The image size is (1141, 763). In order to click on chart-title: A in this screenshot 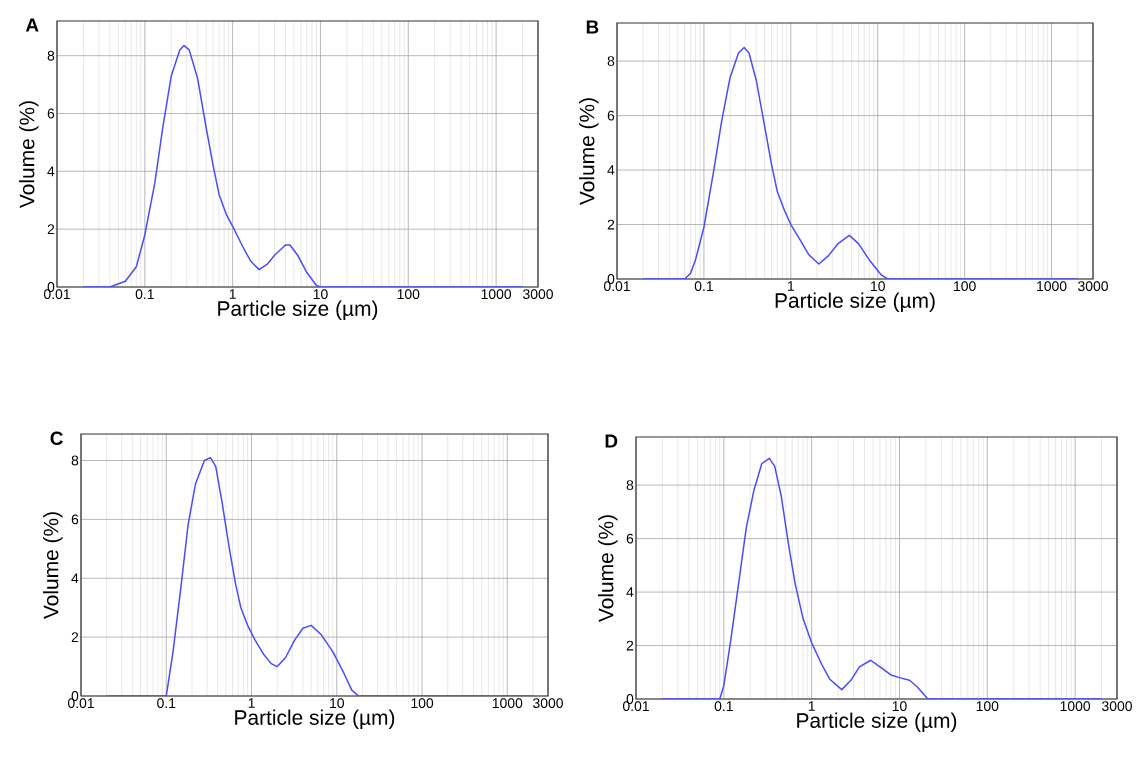, I will do `click(32, 25)`.